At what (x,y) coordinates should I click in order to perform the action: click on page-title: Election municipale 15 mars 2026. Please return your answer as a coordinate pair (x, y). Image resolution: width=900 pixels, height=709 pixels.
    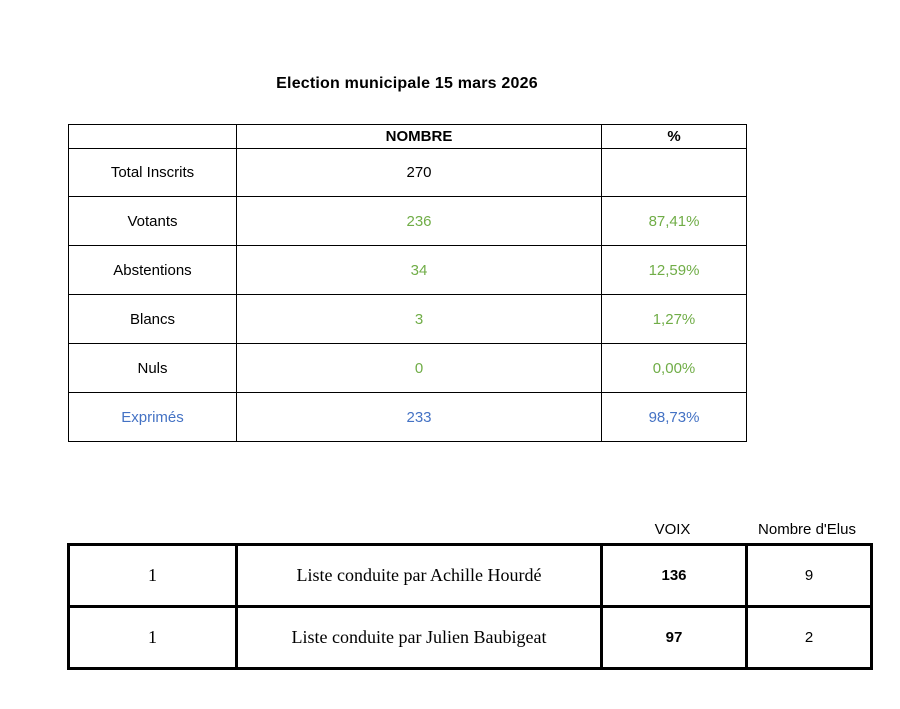
    Looking at the image, I should click on (407, 83).